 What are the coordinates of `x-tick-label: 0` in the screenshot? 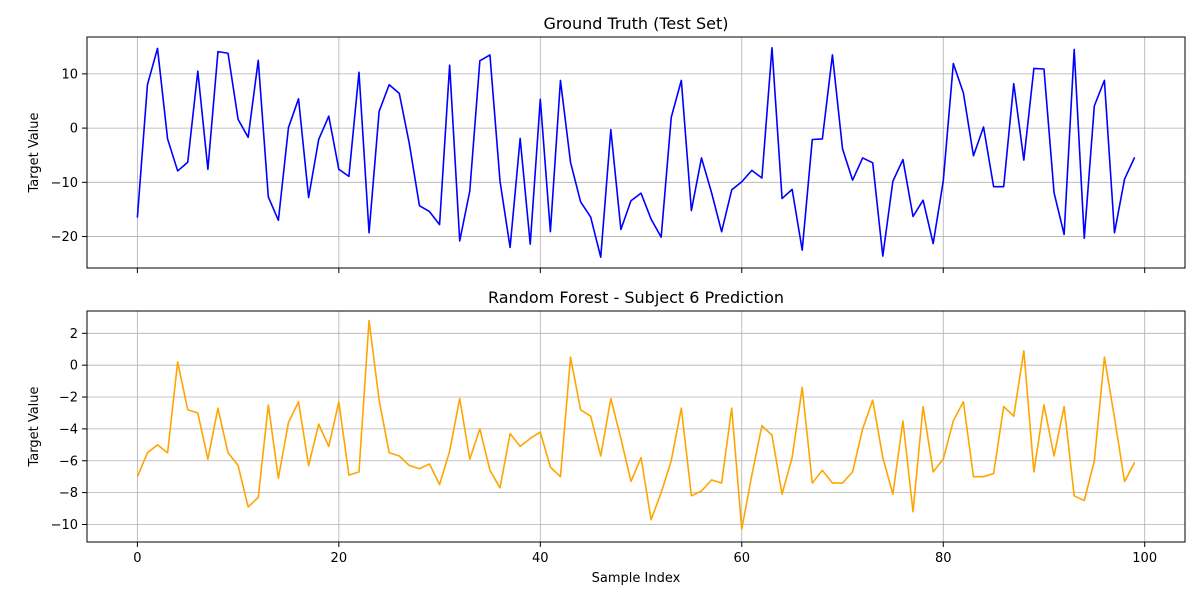 It's located at (137, 558).